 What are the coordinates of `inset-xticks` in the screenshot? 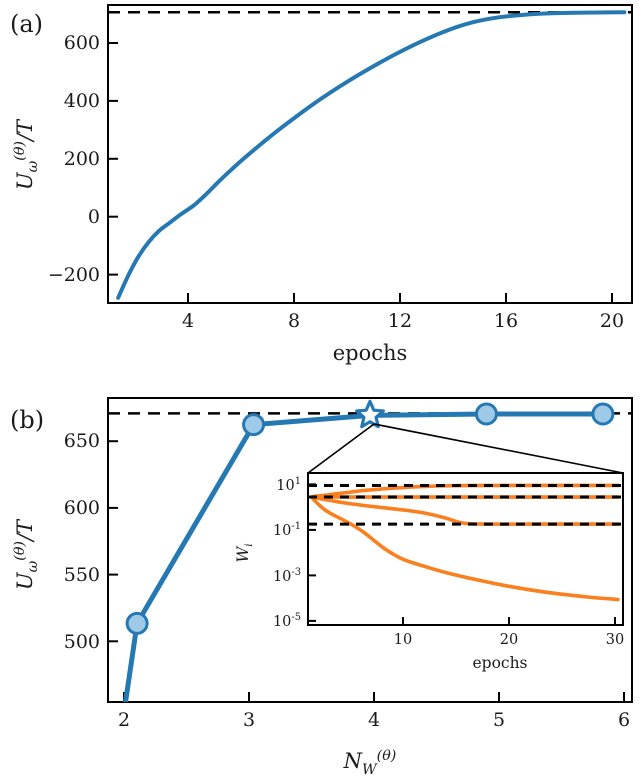 It's located at (509, 621).